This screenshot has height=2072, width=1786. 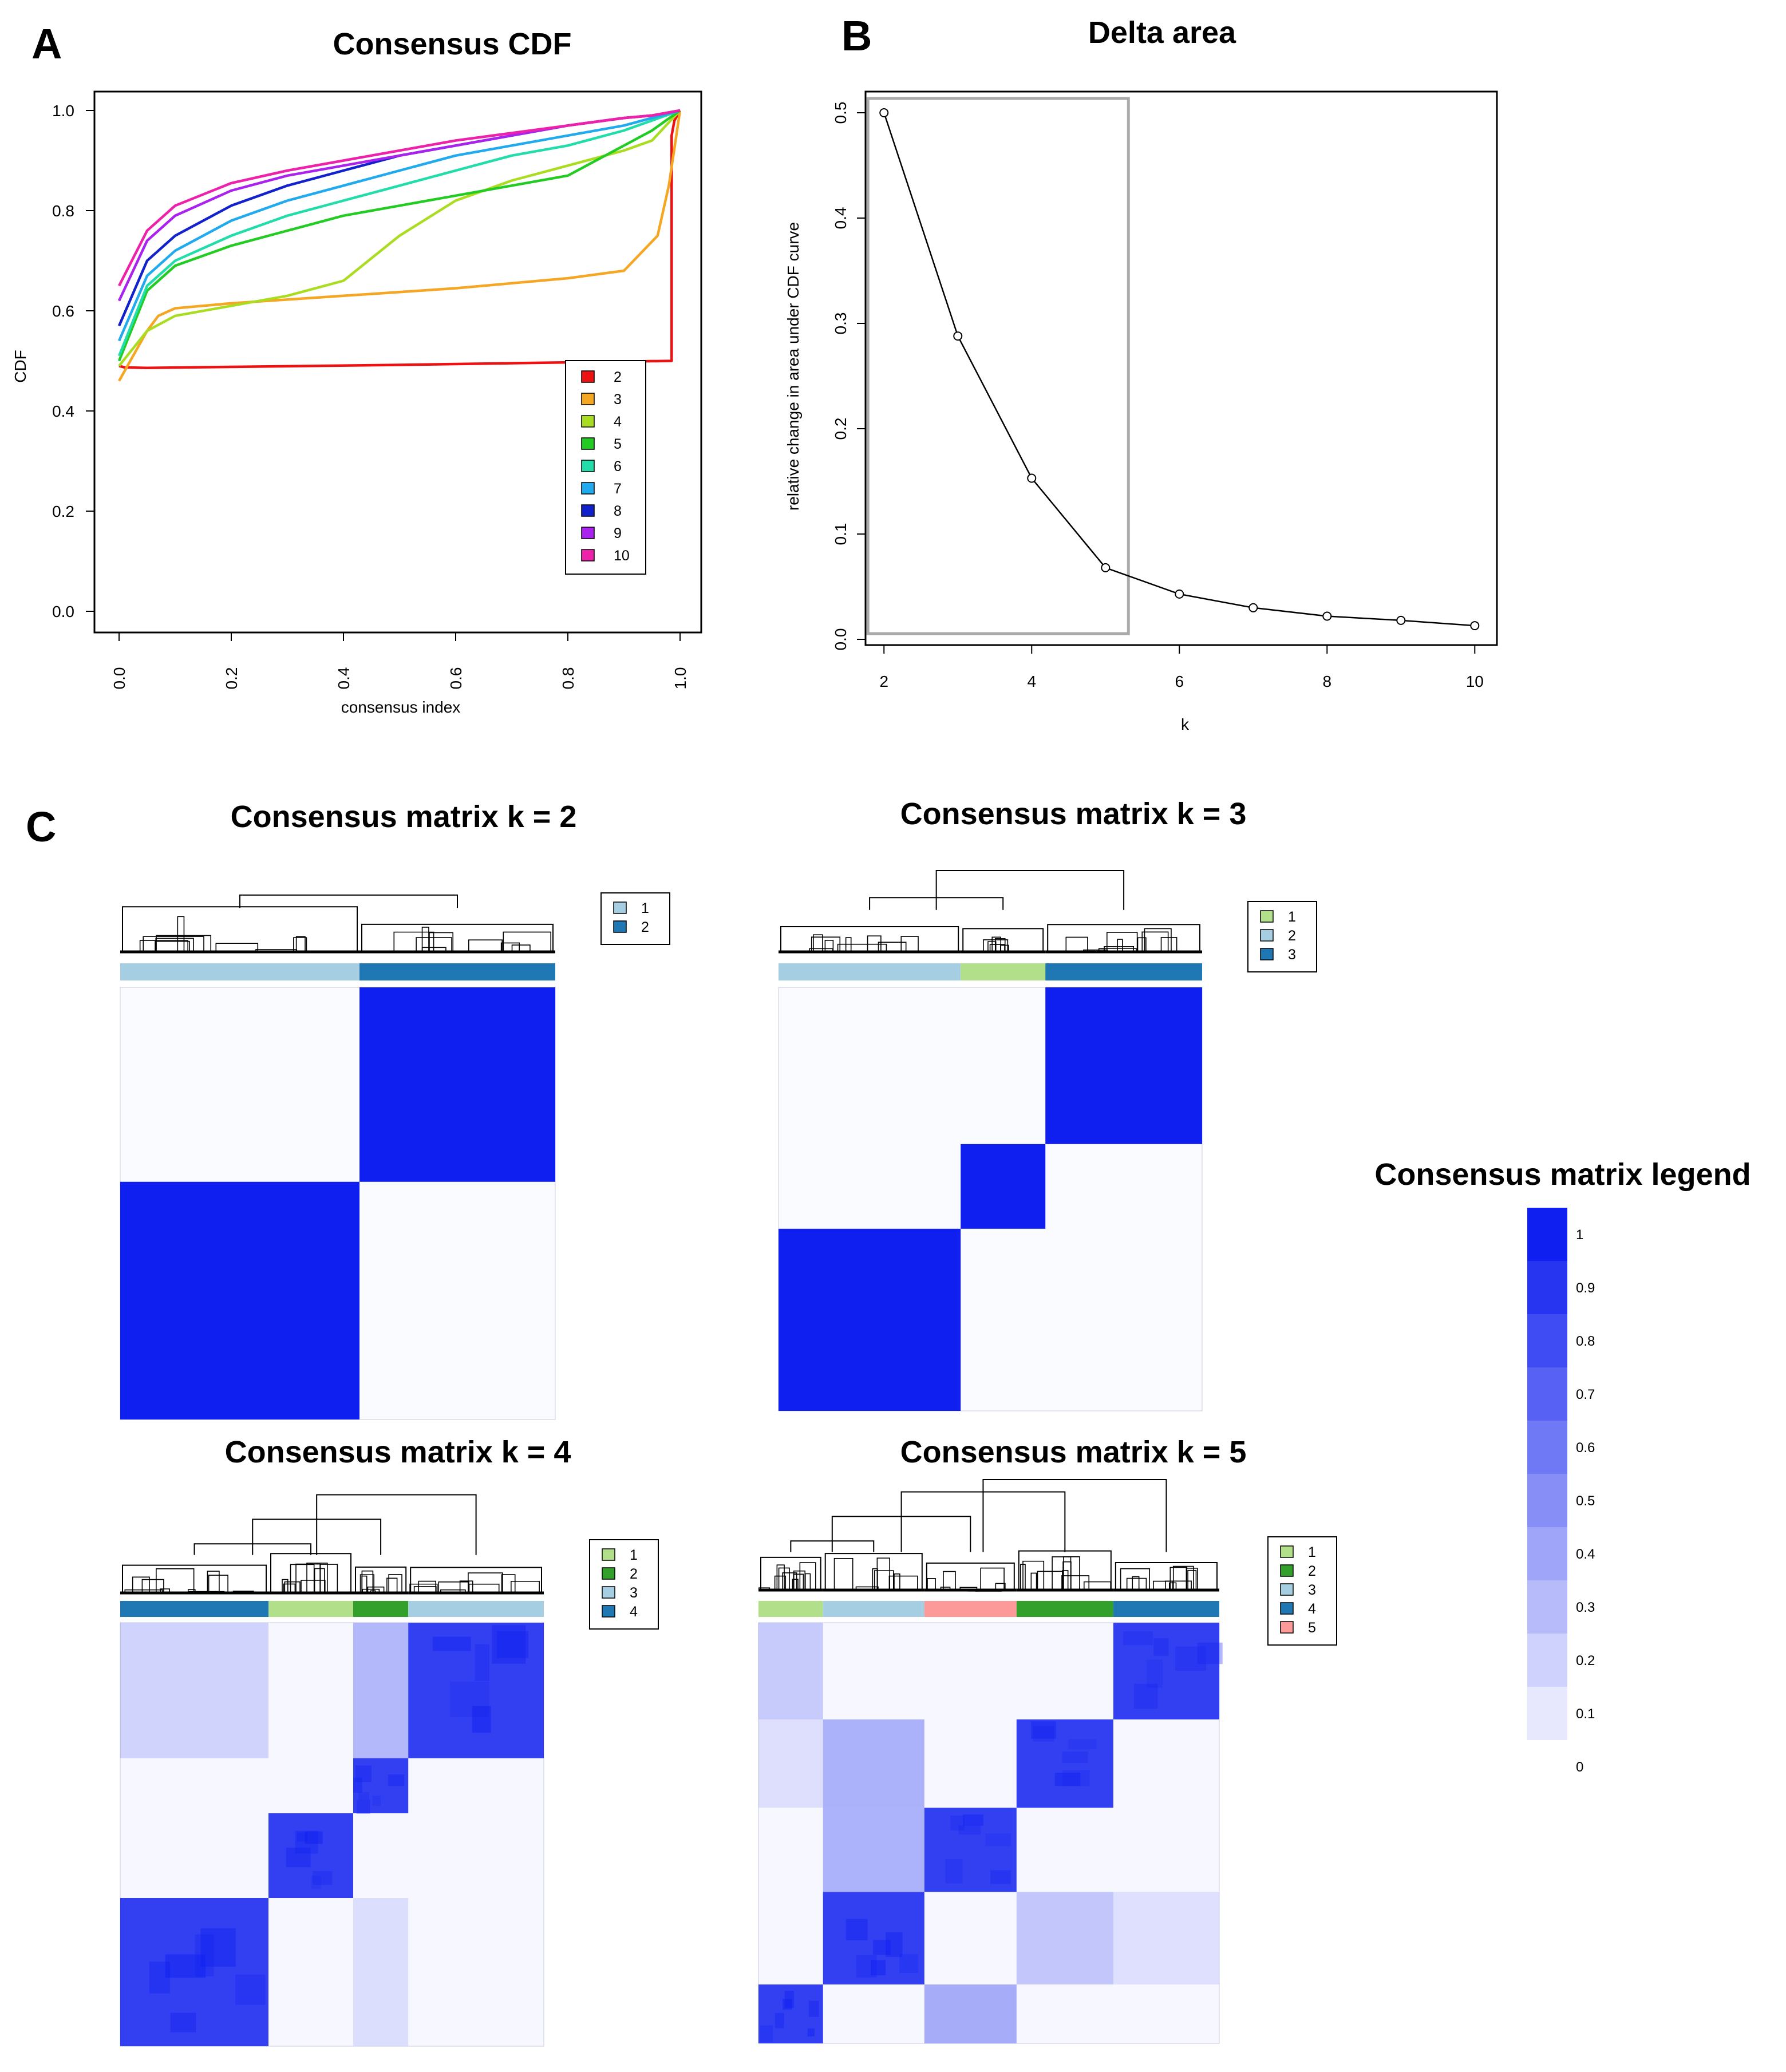 What do you see at coordinates (634, 1555) in the screenshot?
I see `legend-label: 1` at bounding box center [634, 1555].